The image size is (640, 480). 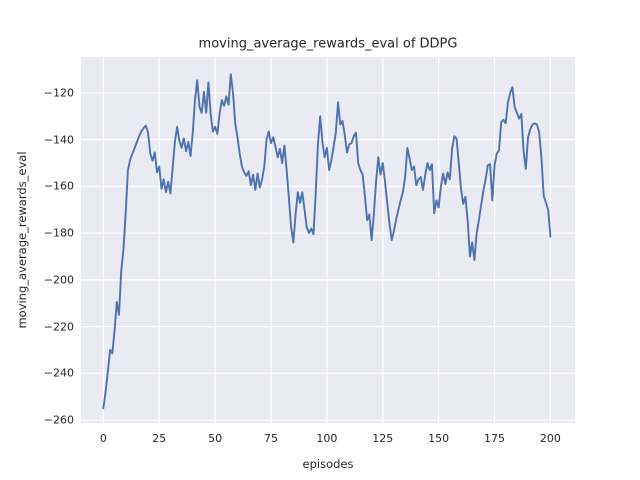 I want to click on y-tick-label: −260, so click(x=58, y=420).